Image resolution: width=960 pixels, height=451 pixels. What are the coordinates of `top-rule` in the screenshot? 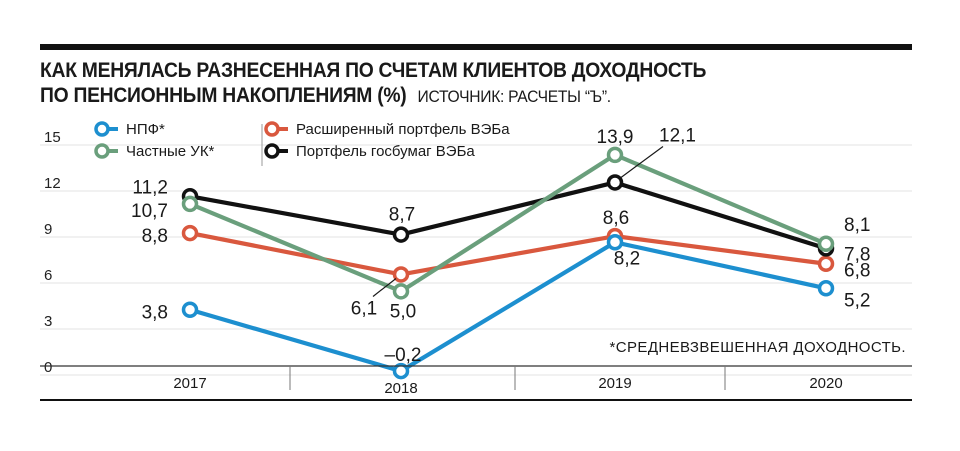 It's located at (476, 47).